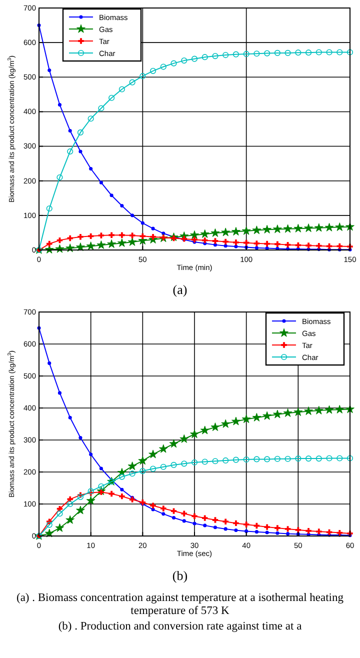 This screenshot has width=360, height=658. What do you see at coordinates (180, 289) in the screenshot?
I see `text: (a)` at bounding box center [180, 289].